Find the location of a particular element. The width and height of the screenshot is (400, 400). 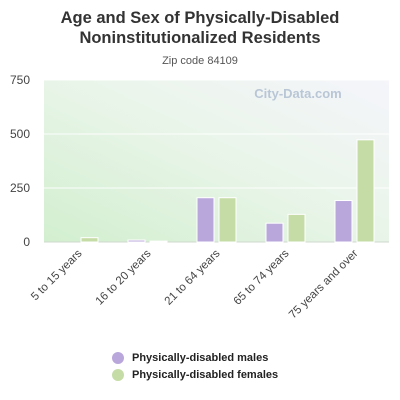

chart-subtitle: Zip code 84109 is located at coordinates (200, 61).